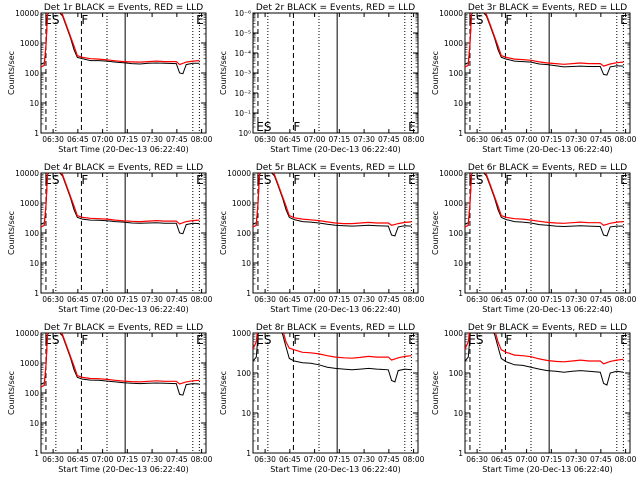 The width and height of the screenshot is (640, 480). Describe the element at coordinates (242, 73) in the screenshot. I see `y-tick-label: 10⁻³` at that location.